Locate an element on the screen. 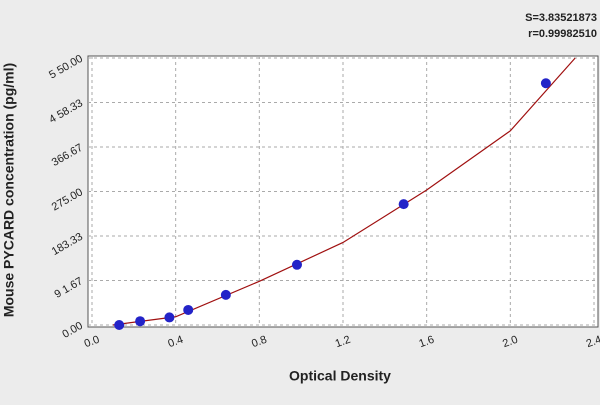 The height and width of the screenshot is (405, 600). annotation: r=0.99982510 is located at coordinates (562, 34).